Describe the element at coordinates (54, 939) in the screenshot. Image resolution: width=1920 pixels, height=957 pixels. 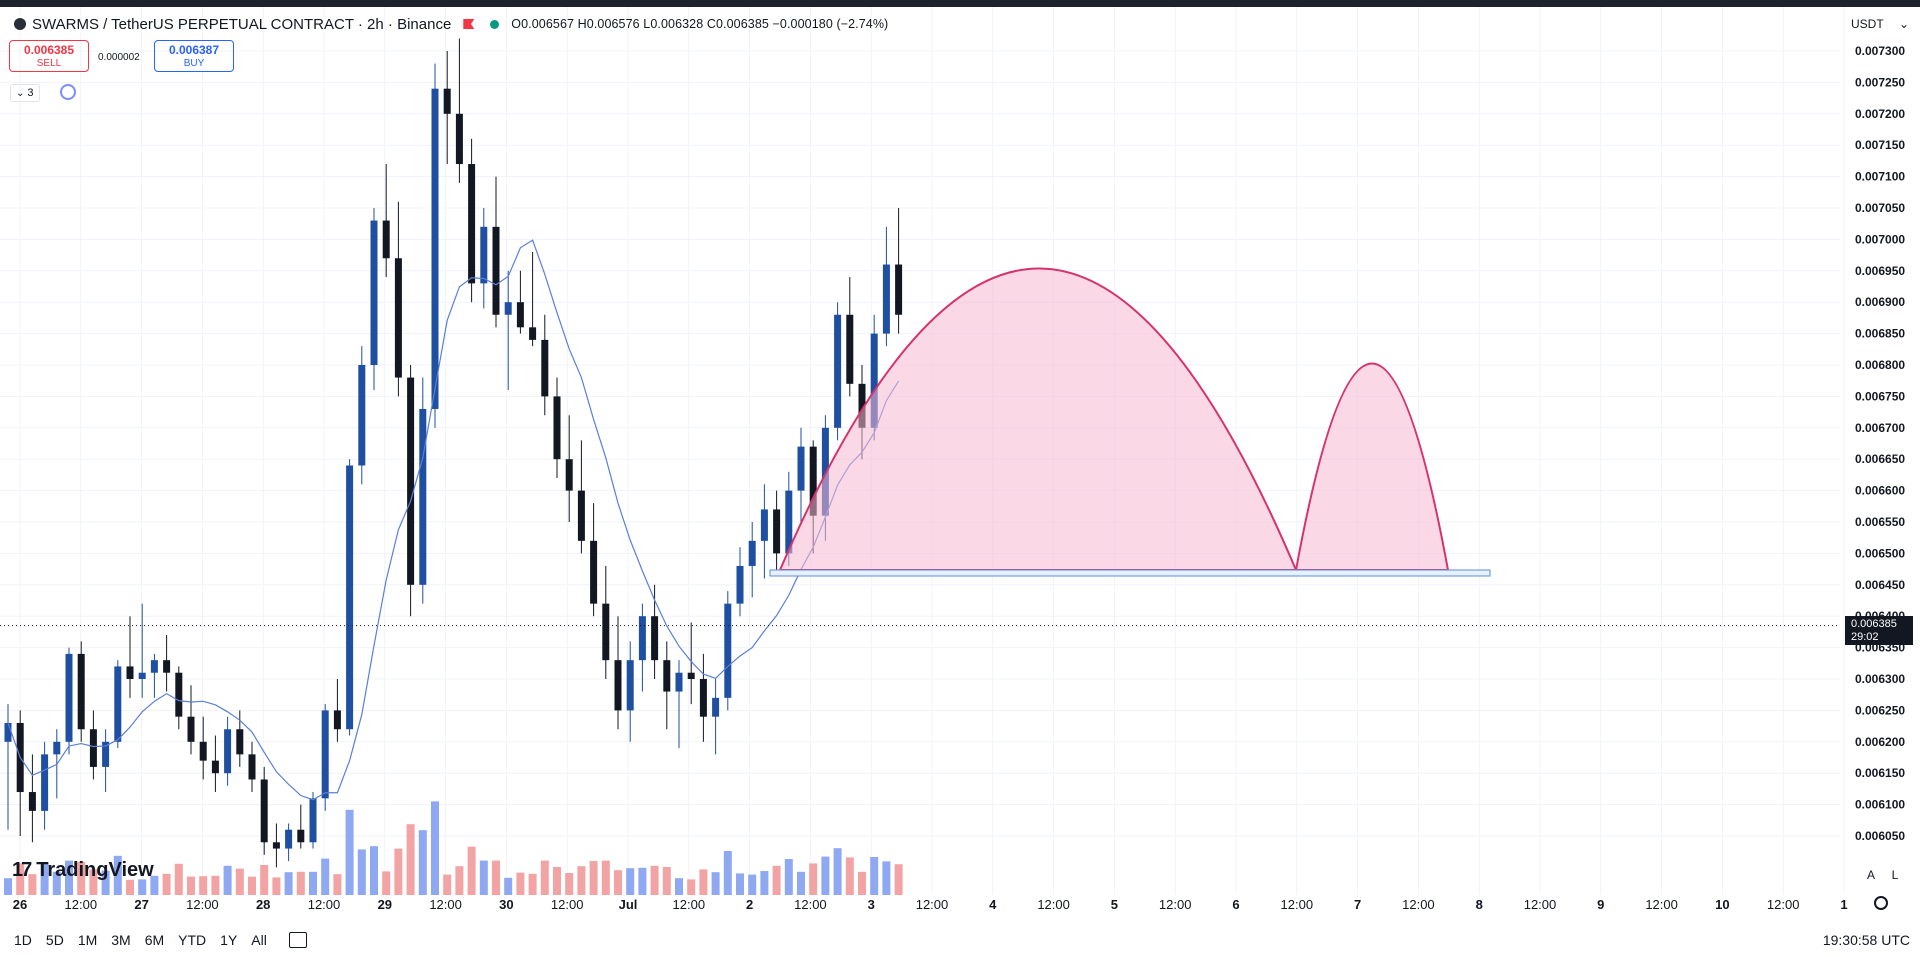
I see `timeframe-5d: 5D` at that location.